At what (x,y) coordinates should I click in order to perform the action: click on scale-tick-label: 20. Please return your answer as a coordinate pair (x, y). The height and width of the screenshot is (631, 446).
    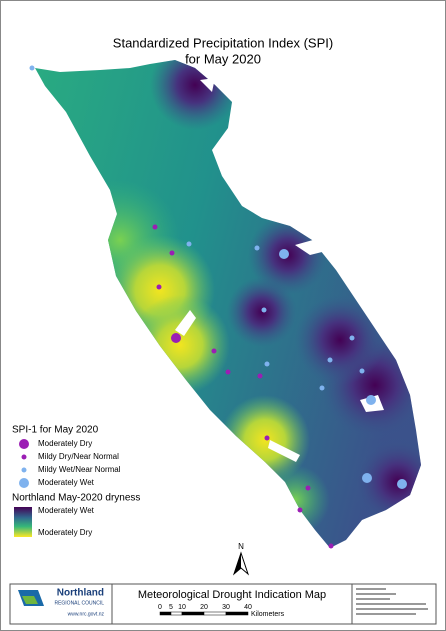
    Looking at the image, I should click on (204, 607).